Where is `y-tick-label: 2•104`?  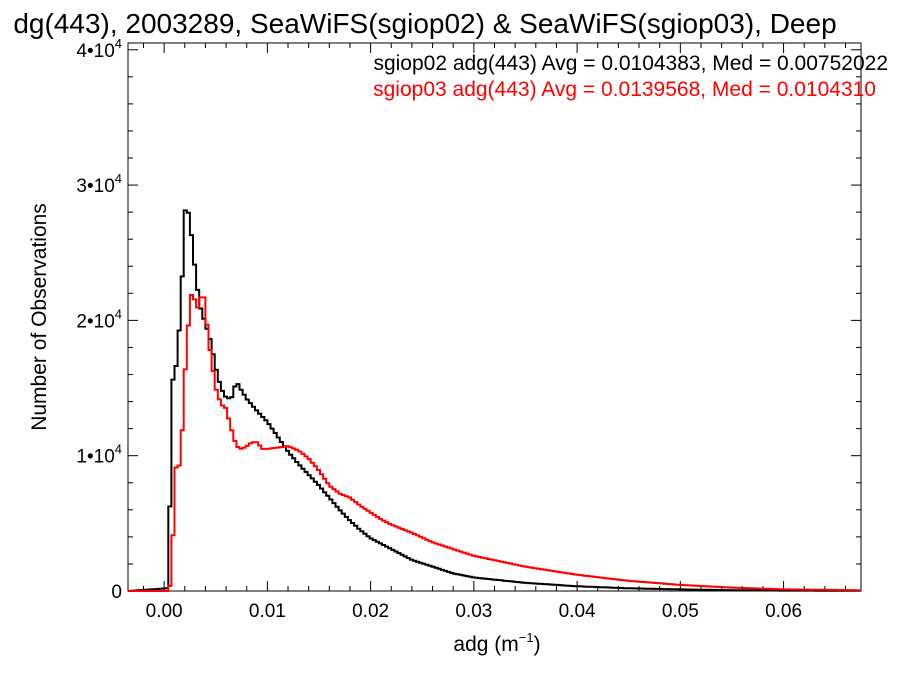 y-tick-label: 2•104 is located at coordinates (99, 319).